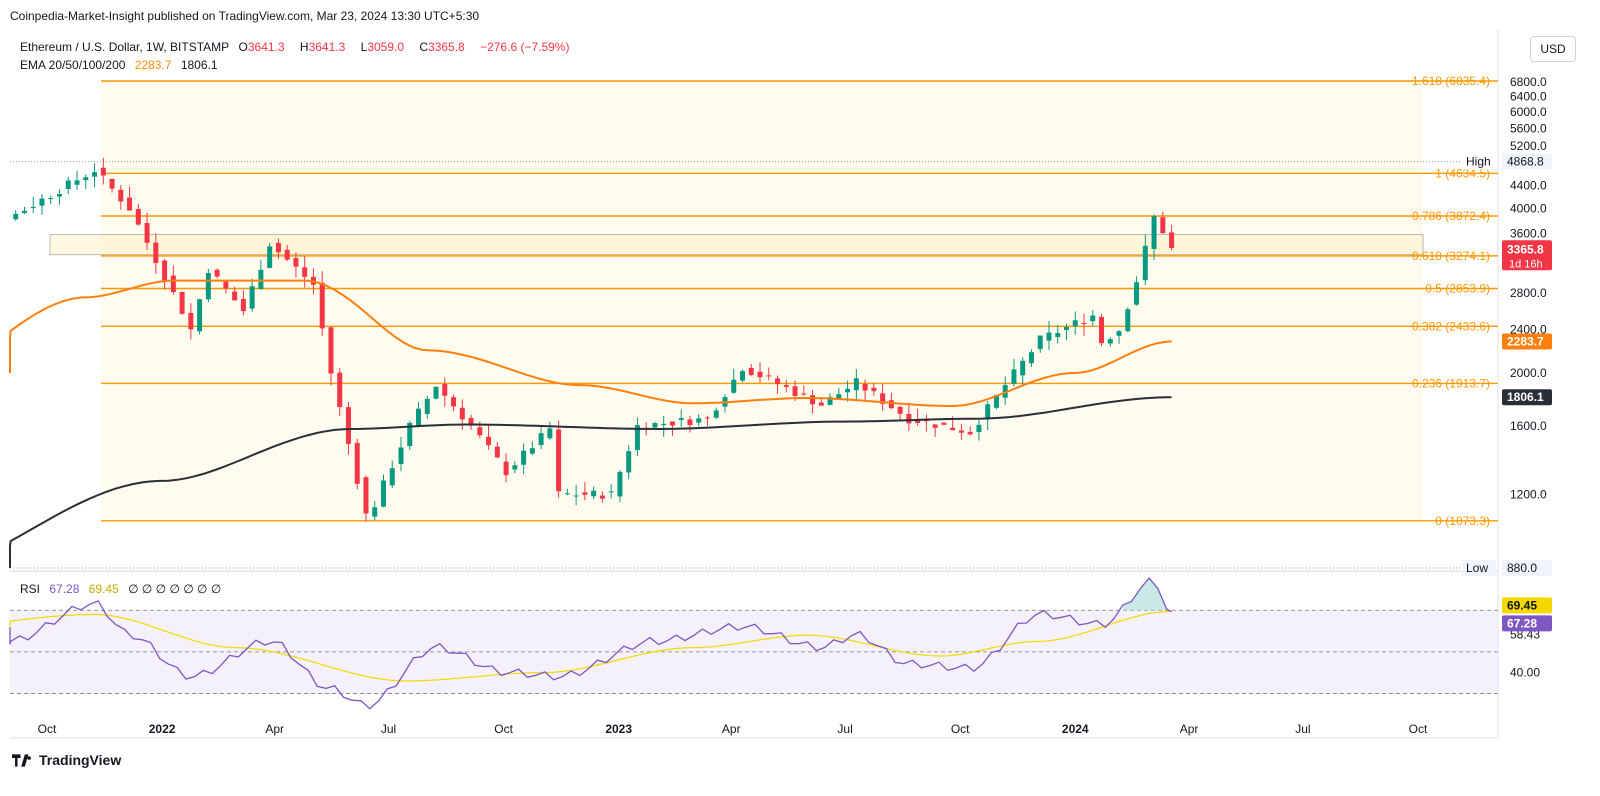  What do you see at coordinates (261, 47) in the screenshot?
I see `open-value: O3641.3` at bounding box center [261, 47].